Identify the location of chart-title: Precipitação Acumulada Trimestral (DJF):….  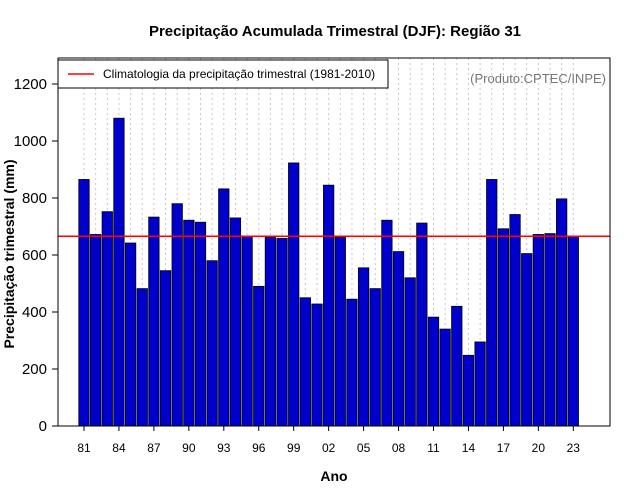
(335, 31).